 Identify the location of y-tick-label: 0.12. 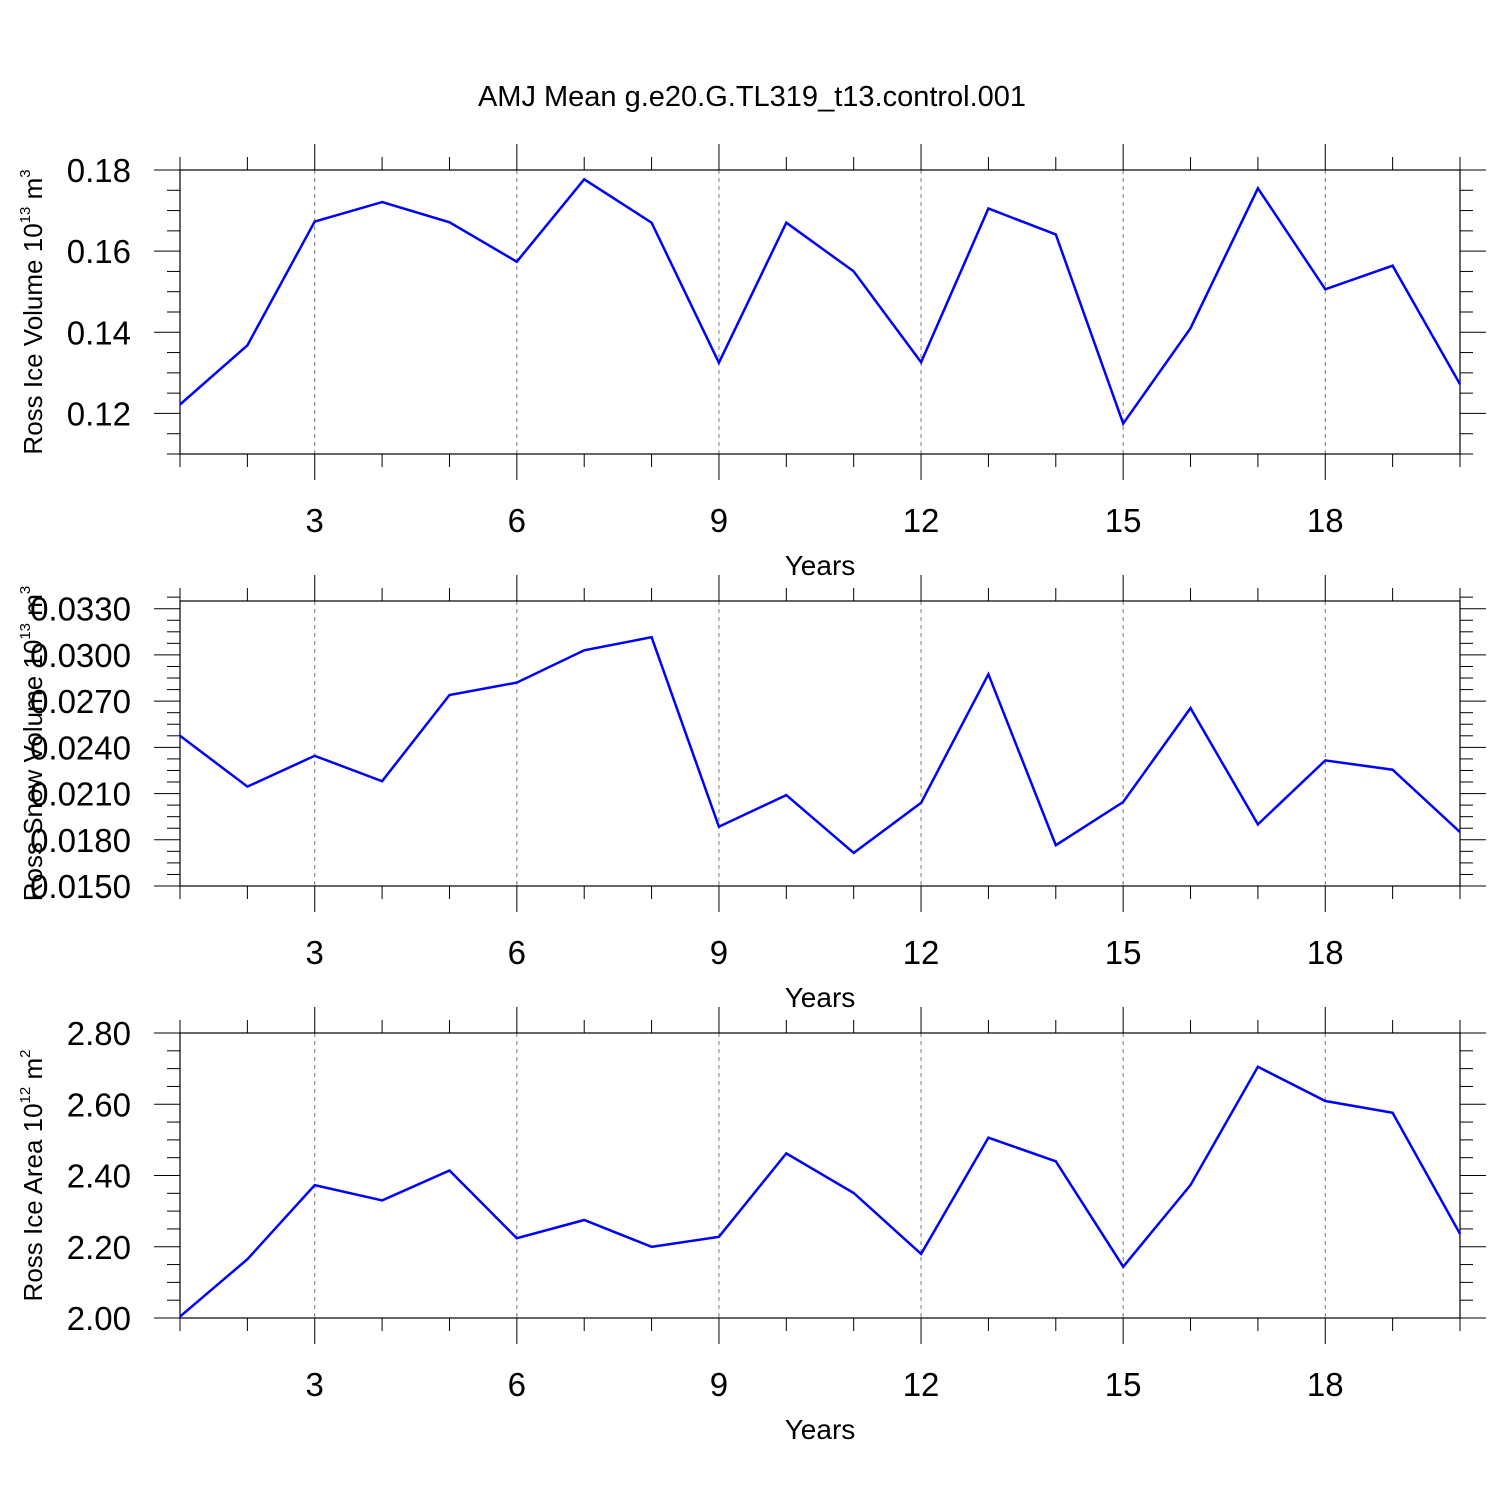
(99, 413).